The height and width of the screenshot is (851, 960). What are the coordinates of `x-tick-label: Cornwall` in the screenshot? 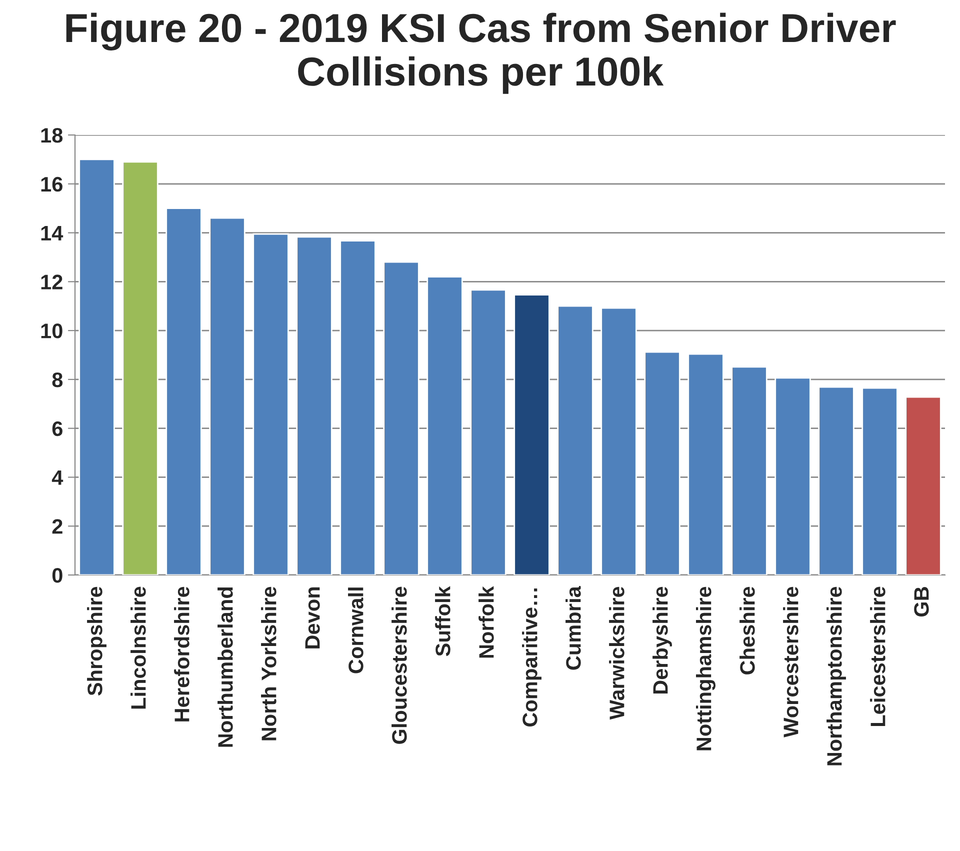 It's located at (356, 631).